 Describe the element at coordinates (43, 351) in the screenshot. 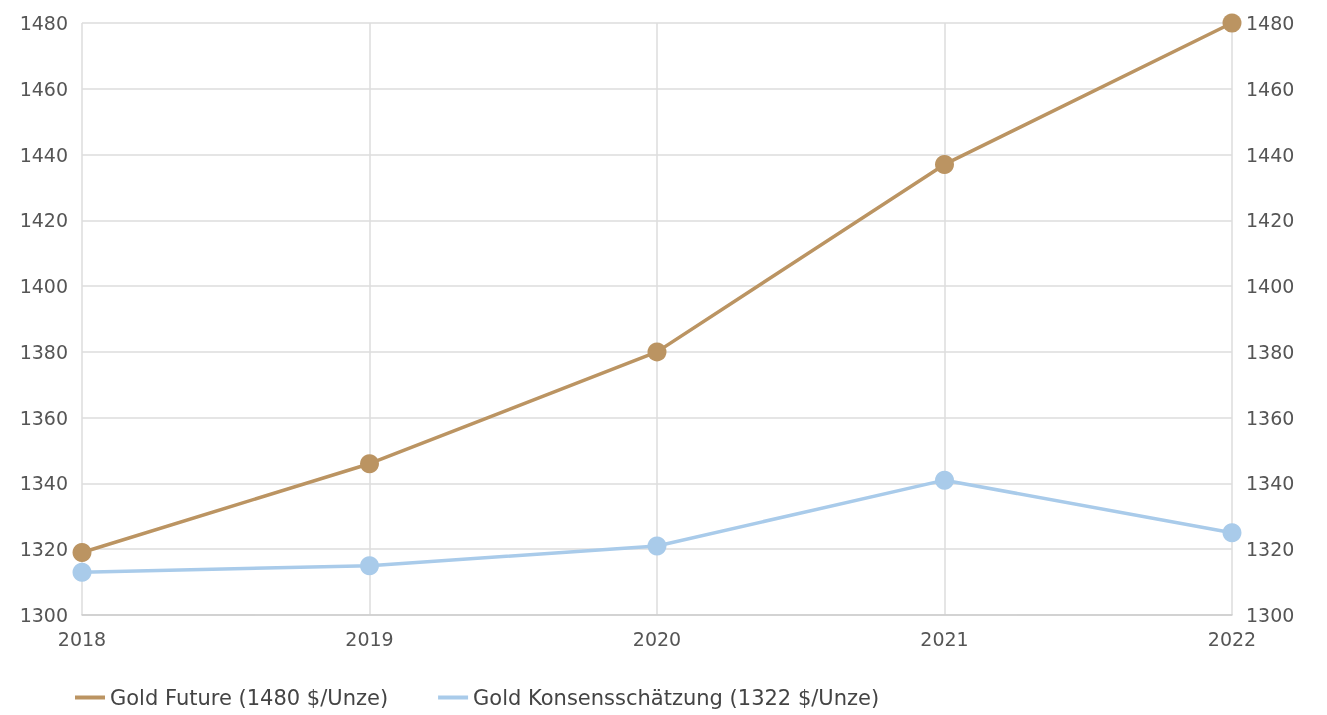

I see `y-tick-label: 1380` at that location.